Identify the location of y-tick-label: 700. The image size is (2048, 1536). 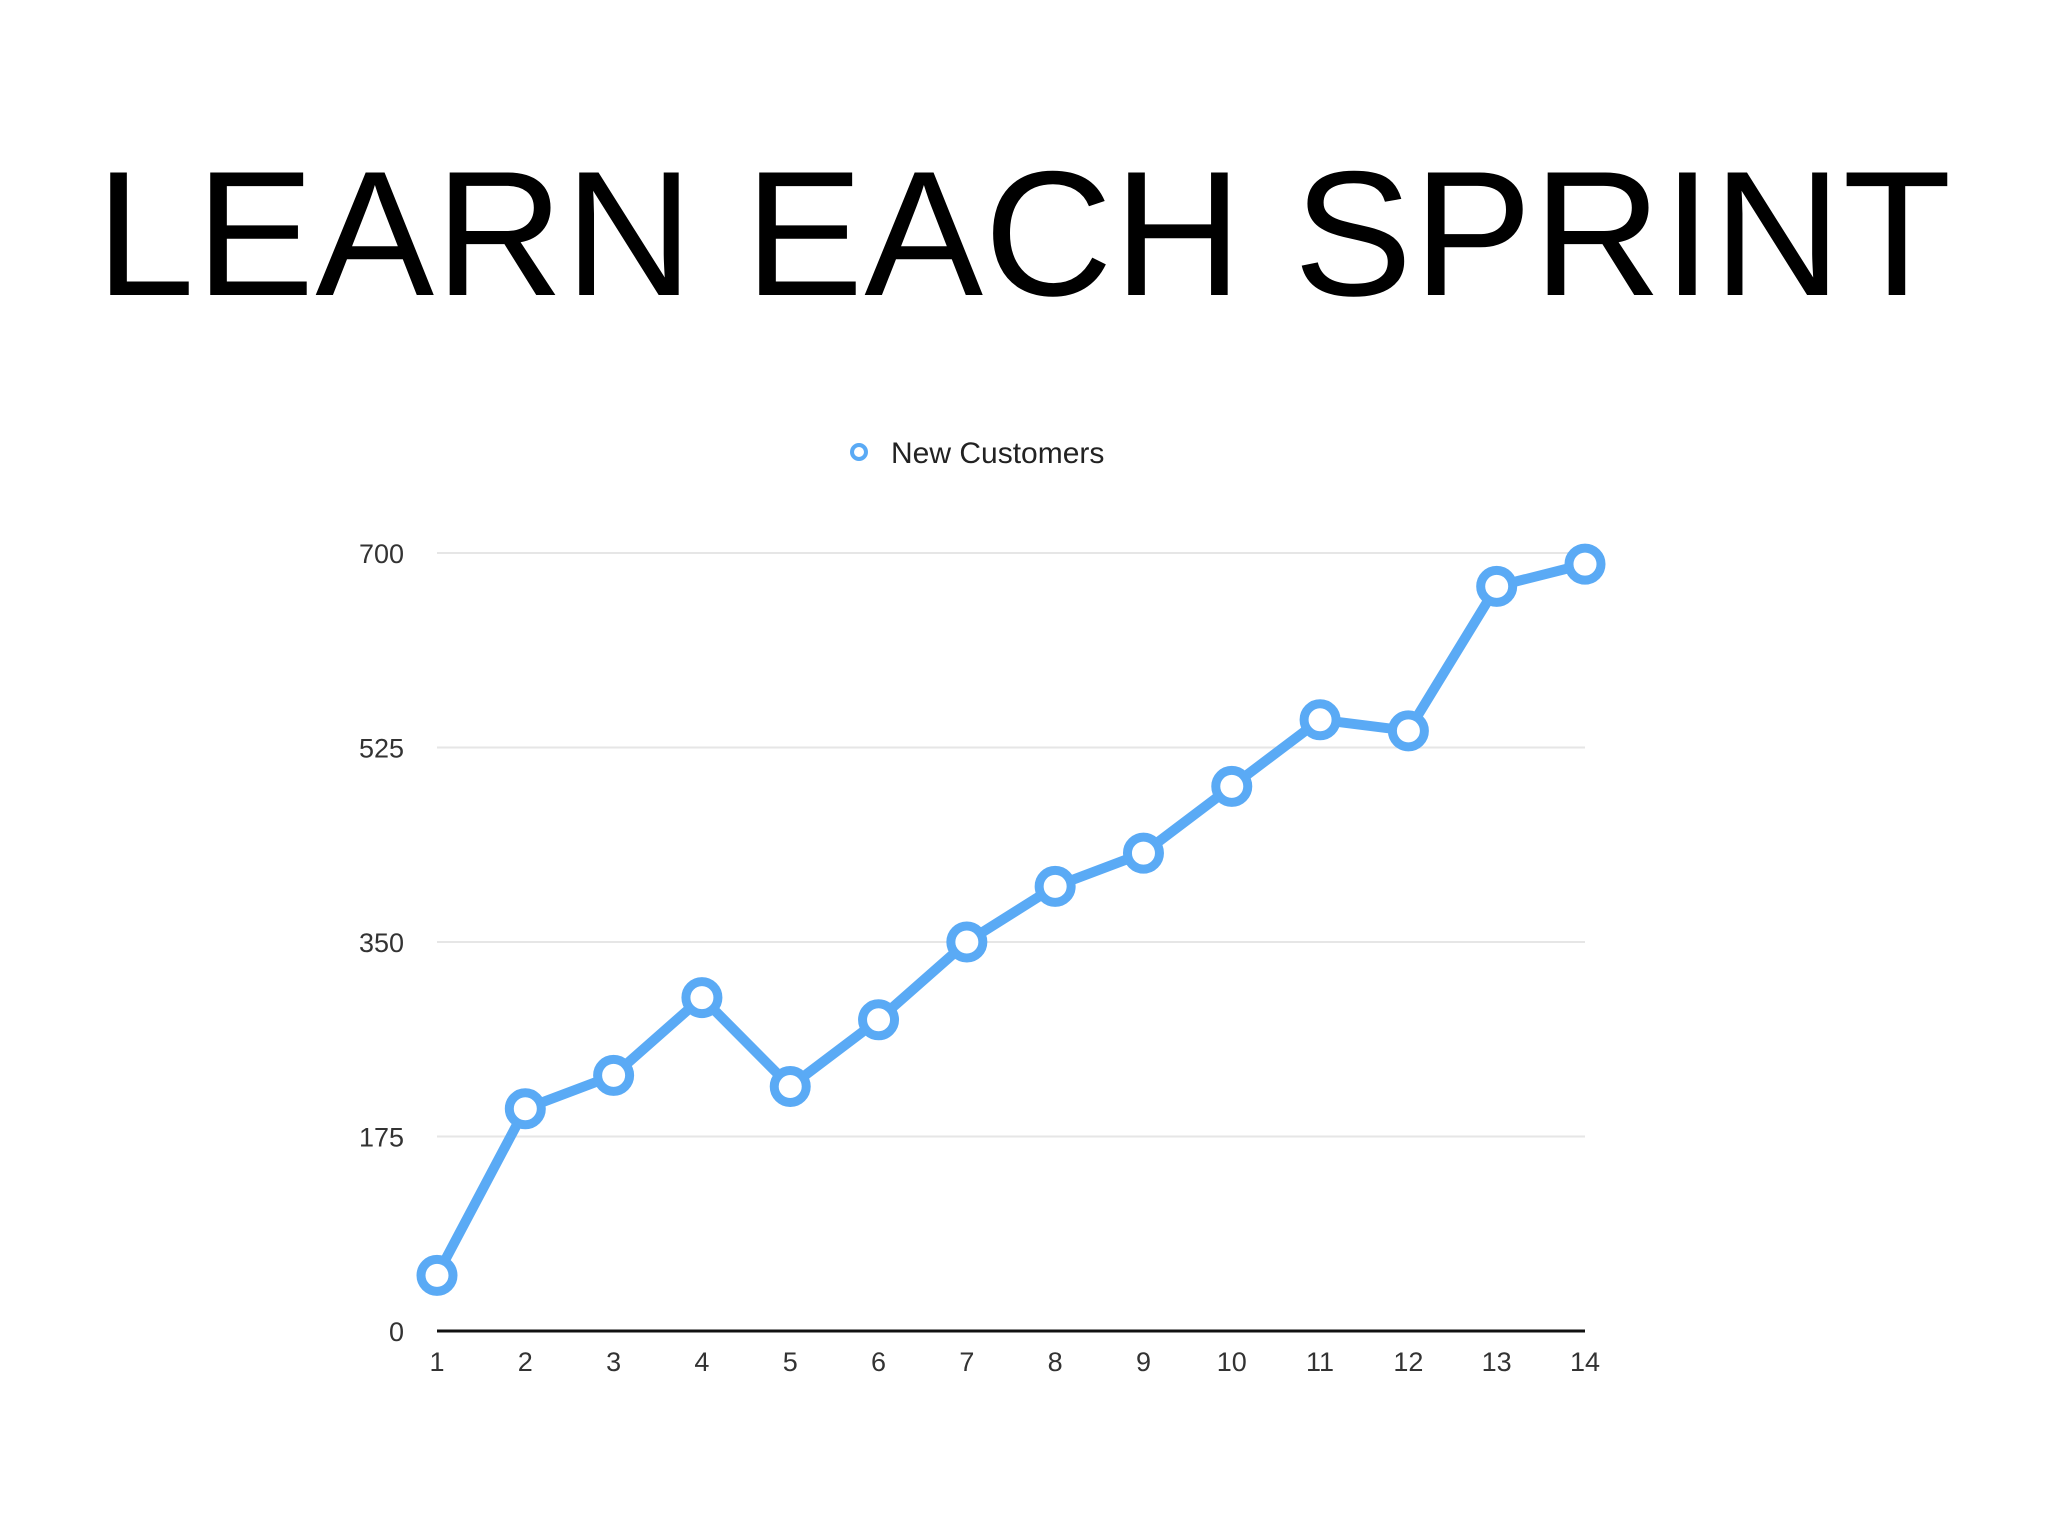
(381, 554).